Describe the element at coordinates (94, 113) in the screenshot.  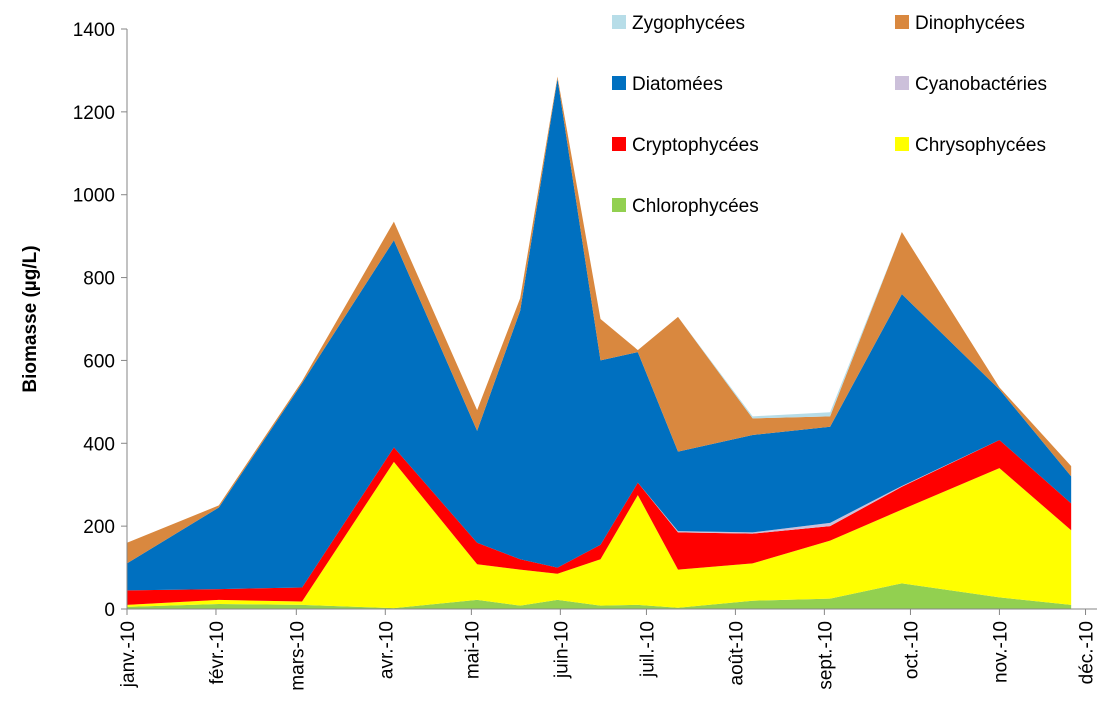
I see `y-tick-label: 1200` at that location.